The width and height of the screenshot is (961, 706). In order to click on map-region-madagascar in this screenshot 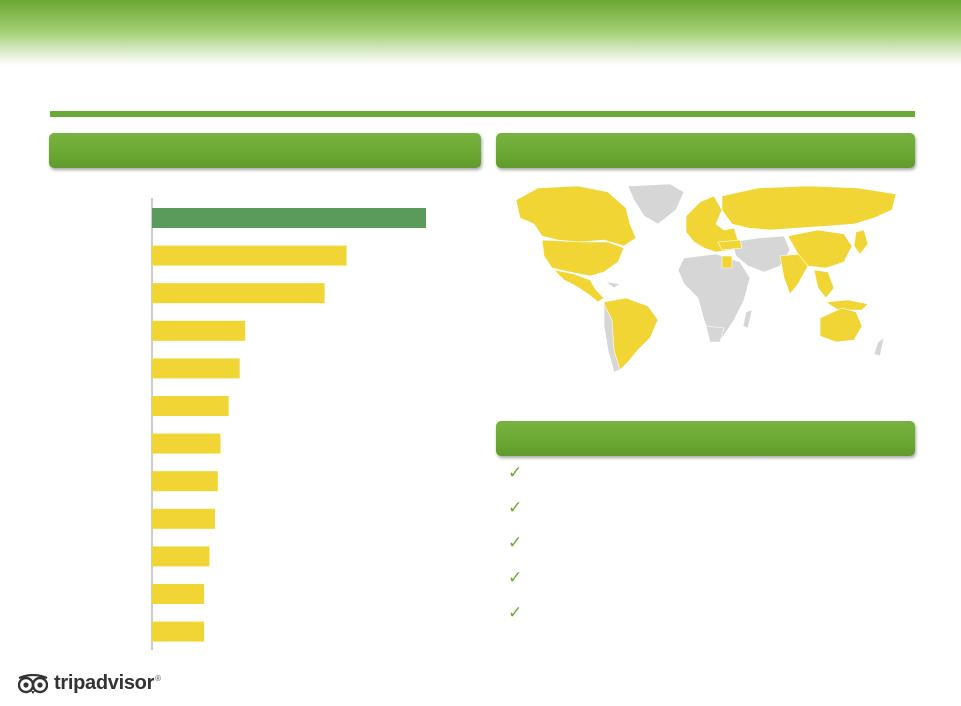, I will do `click(747, 319)`.